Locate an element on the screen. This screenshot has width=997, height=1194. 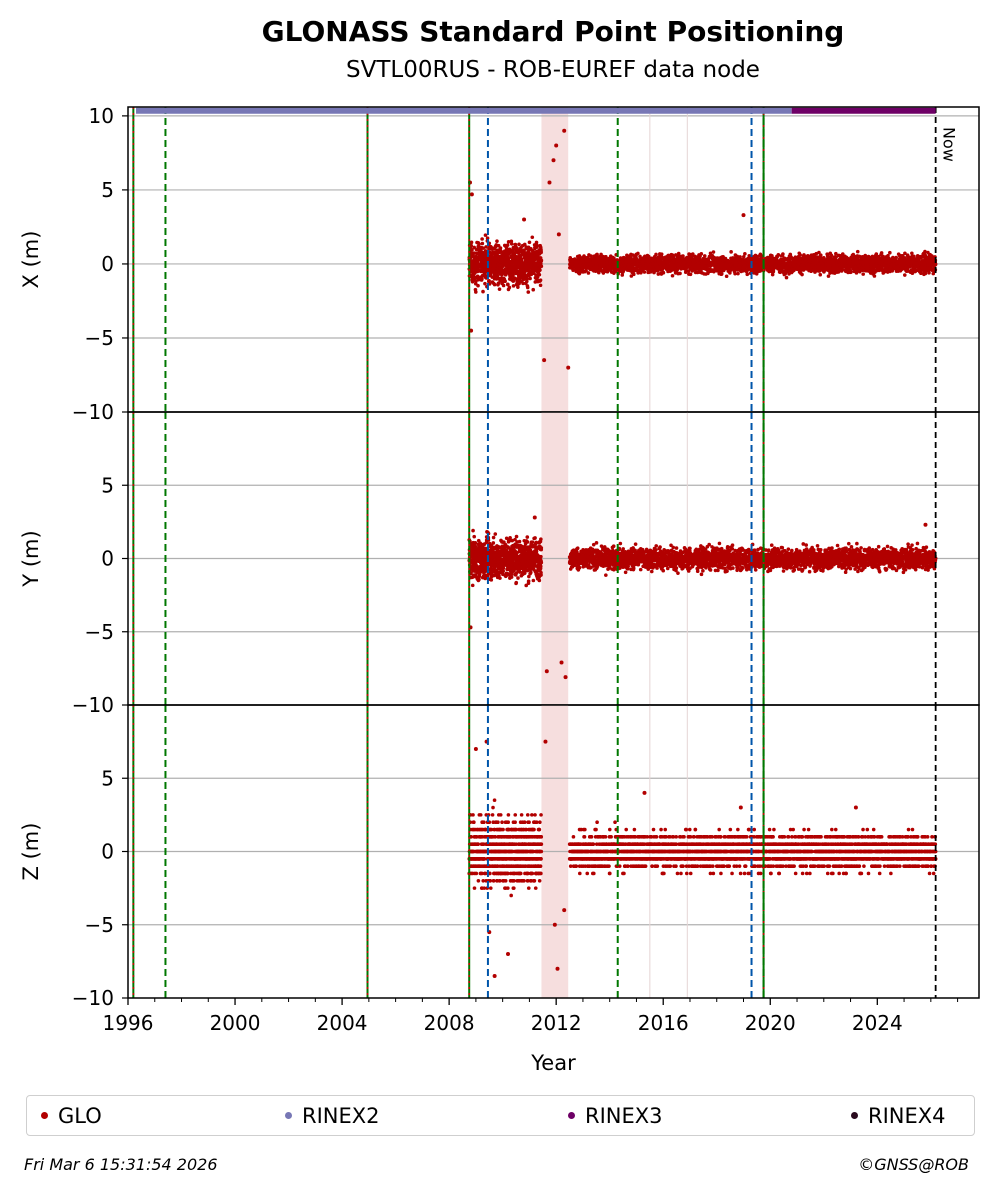
y-tick-label: −5 is located at coordinates (99, 338).